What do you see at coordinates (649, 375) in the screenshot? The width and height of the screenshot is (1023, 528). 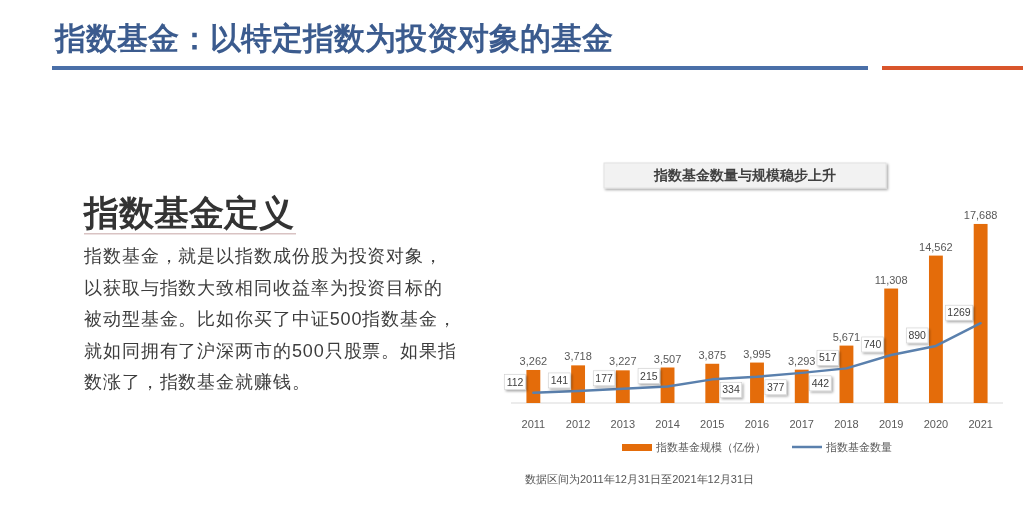 I see `data-label: 215` at bounding box center [649, 375].